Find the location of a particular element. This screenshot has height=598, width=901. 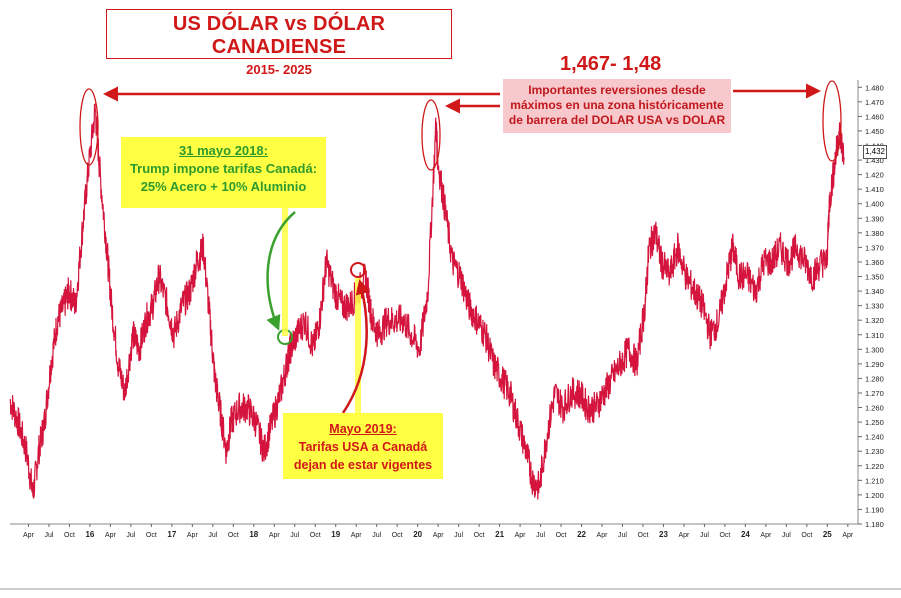

y-tick-label: 1.350 is located at coordinates (874, 277).